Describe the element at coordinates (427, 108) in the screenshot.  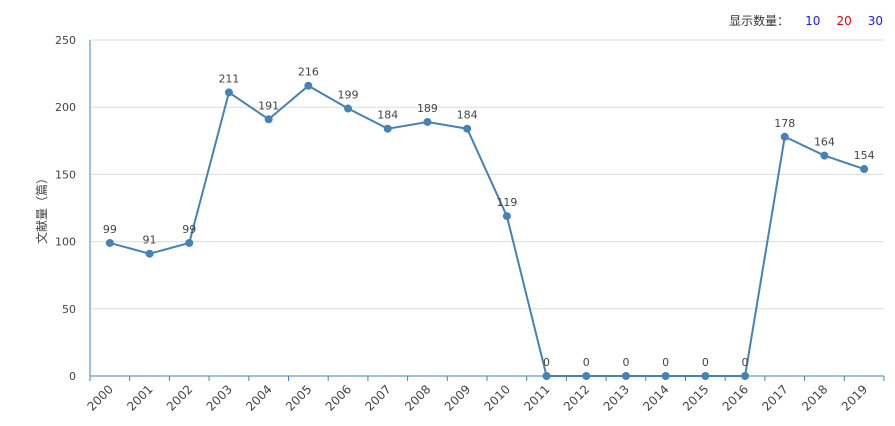
I see `data-label: 189` at that location.